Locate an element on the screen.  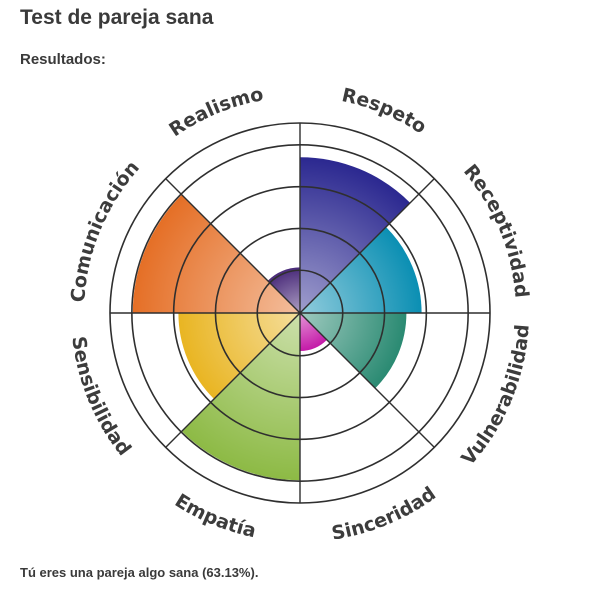
page-title: Test de pareja sana is located at coordinates (117, 17).